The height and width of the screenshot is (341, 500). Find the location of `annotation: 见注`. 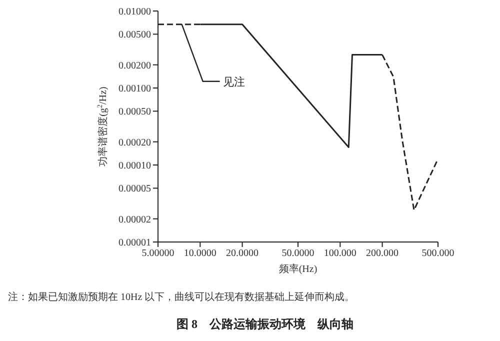

annotation: 见注 is located at coordinates (233, 81).